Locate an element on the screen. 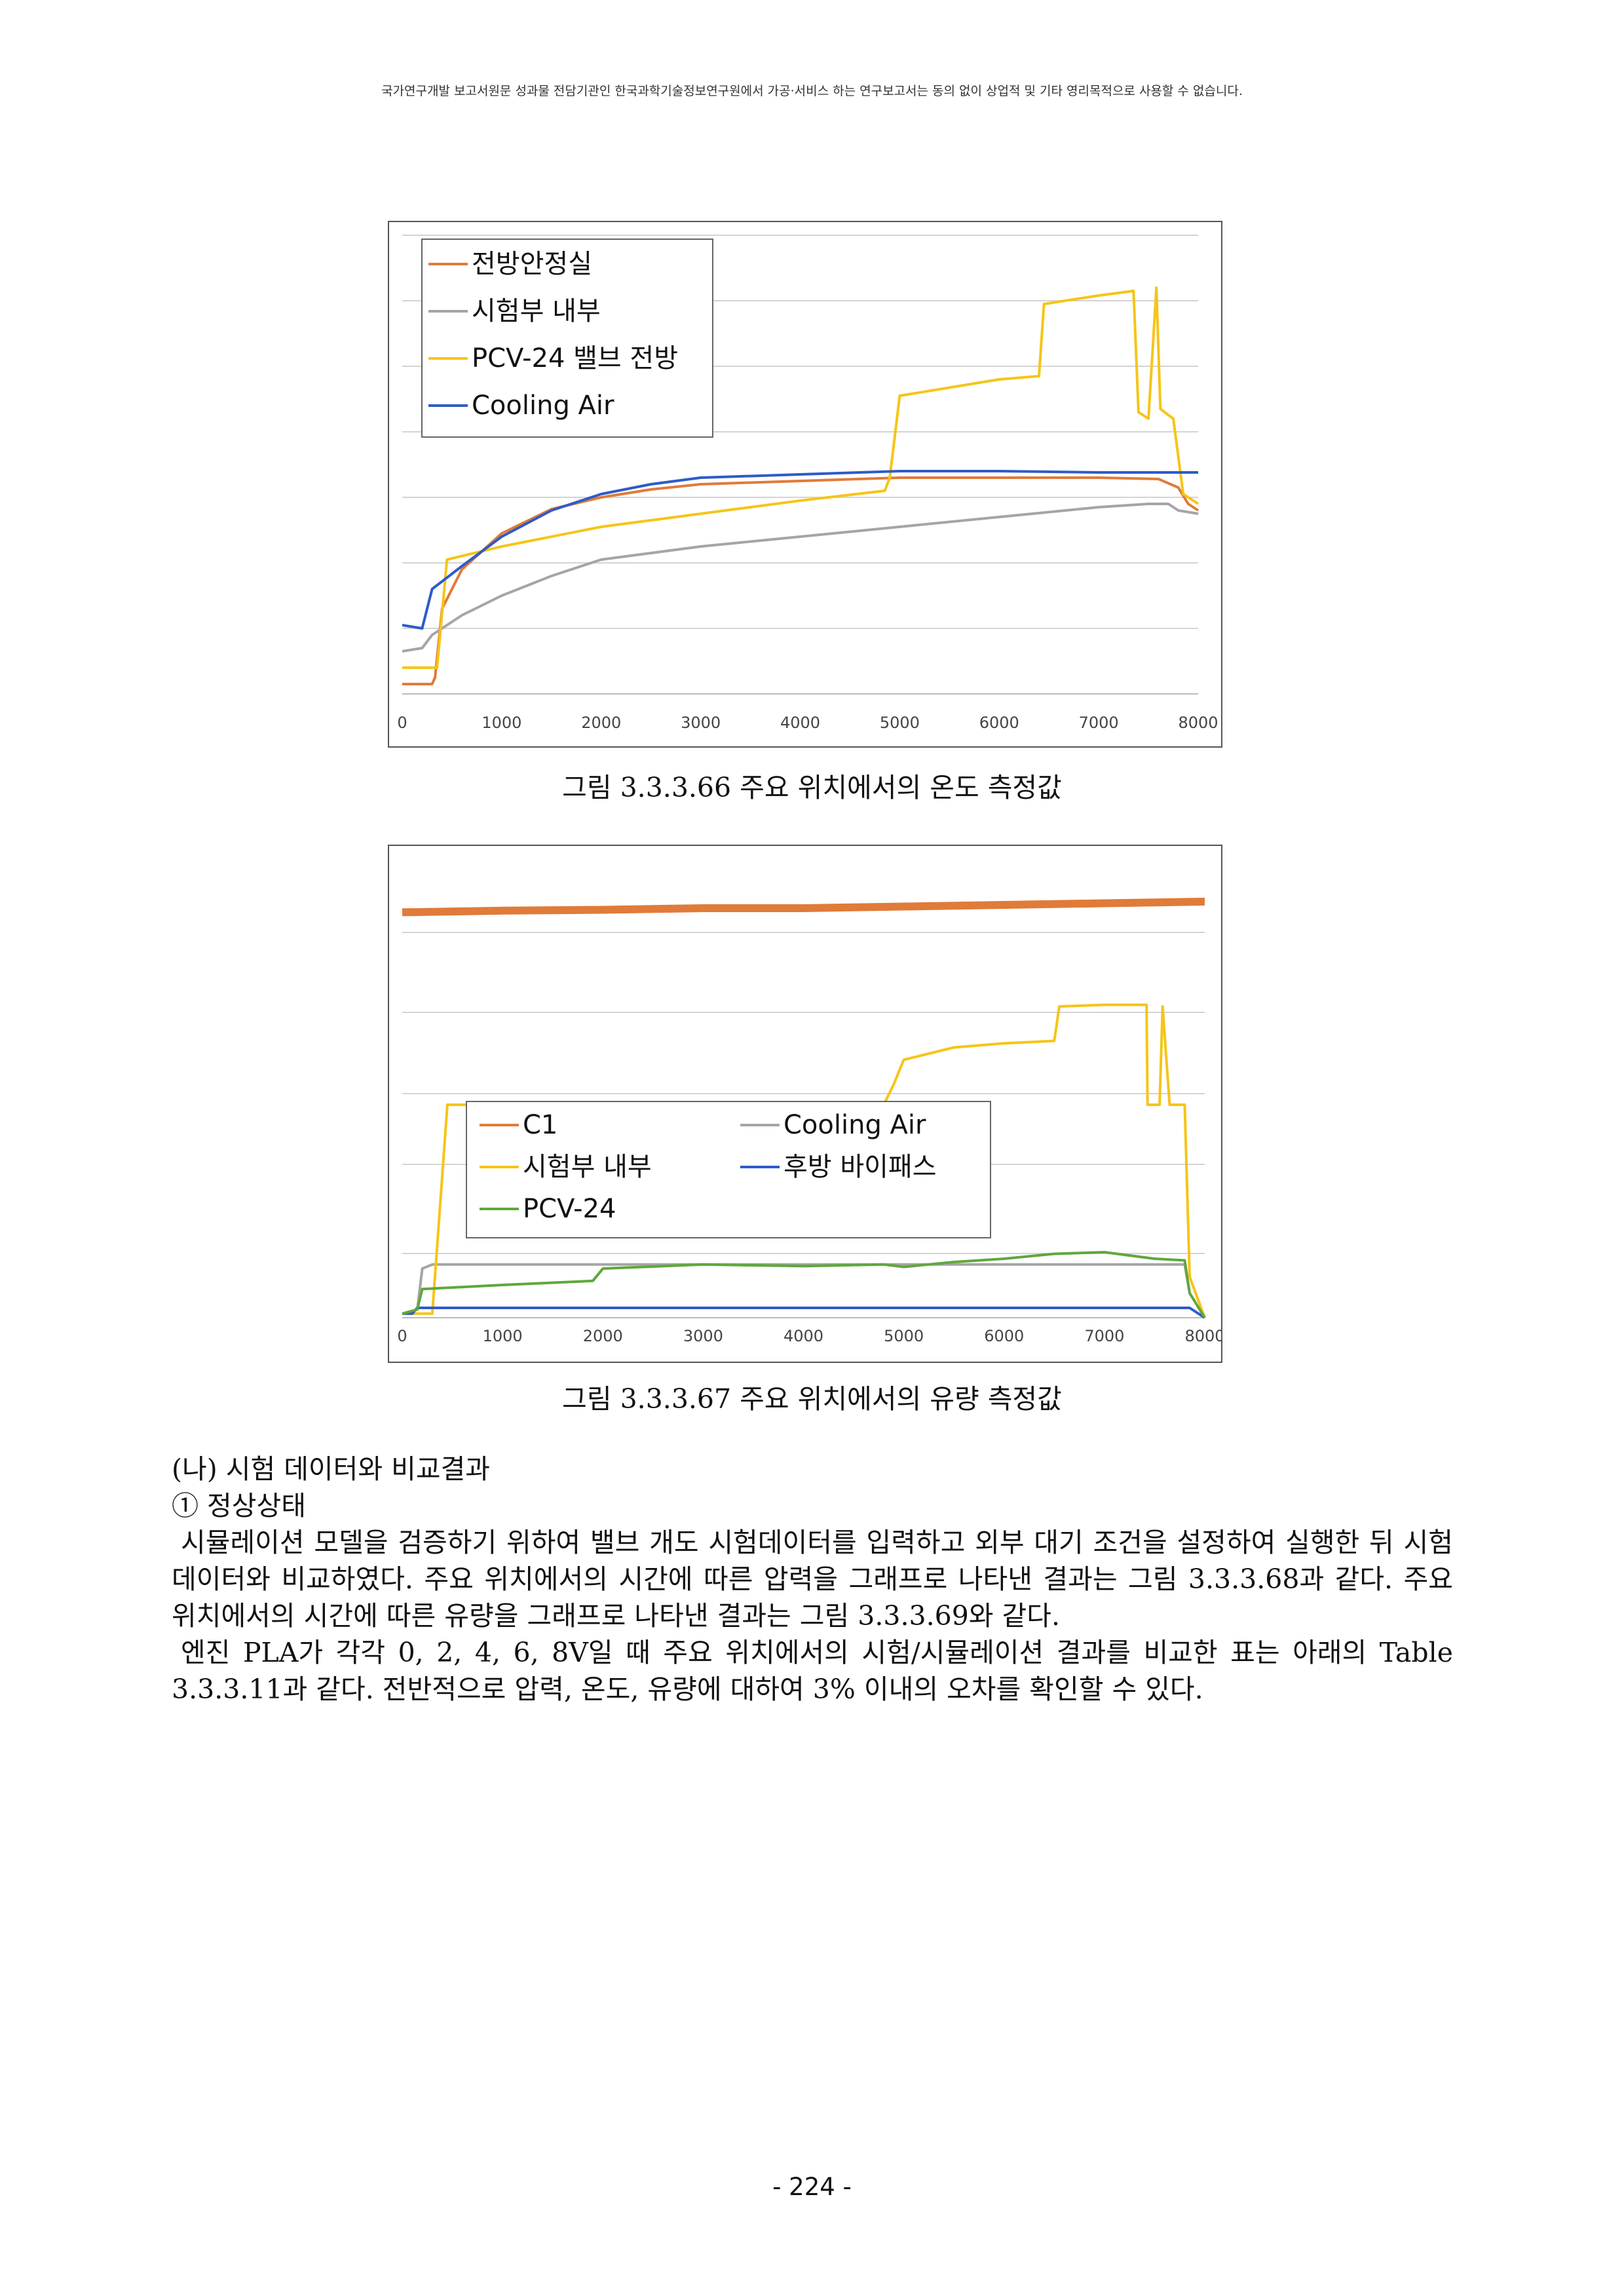  legend-label: C1 is located at coordinates (540, 1125).